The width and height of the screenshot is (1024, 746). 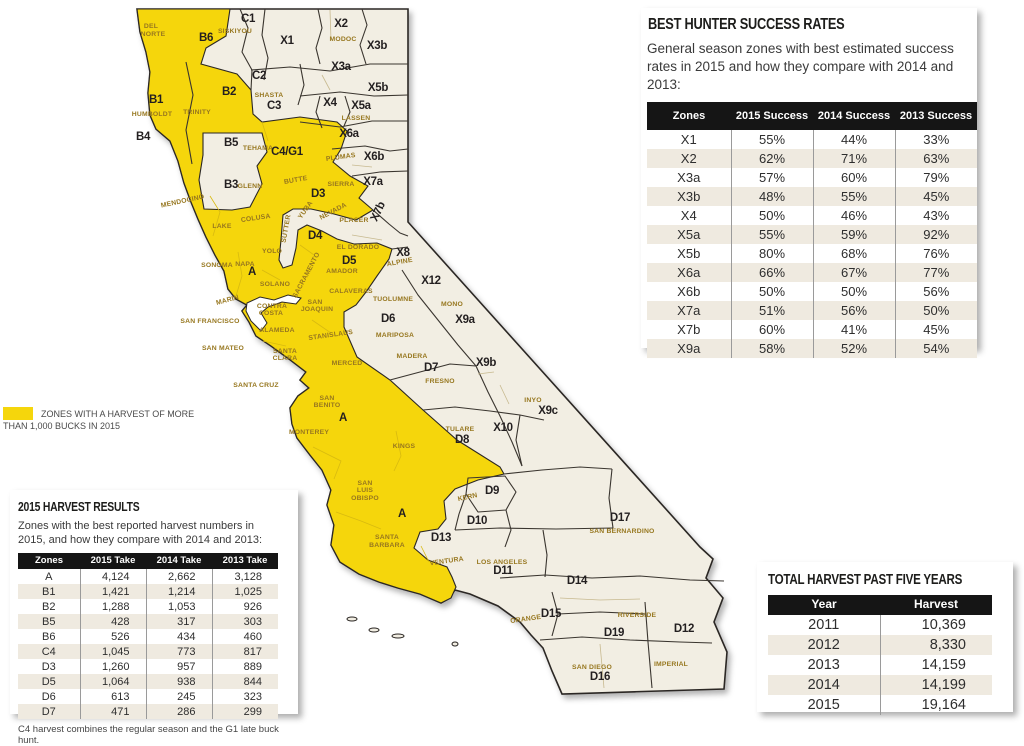 I want to click on table-cell: 57%, so click(x=771, y=178).